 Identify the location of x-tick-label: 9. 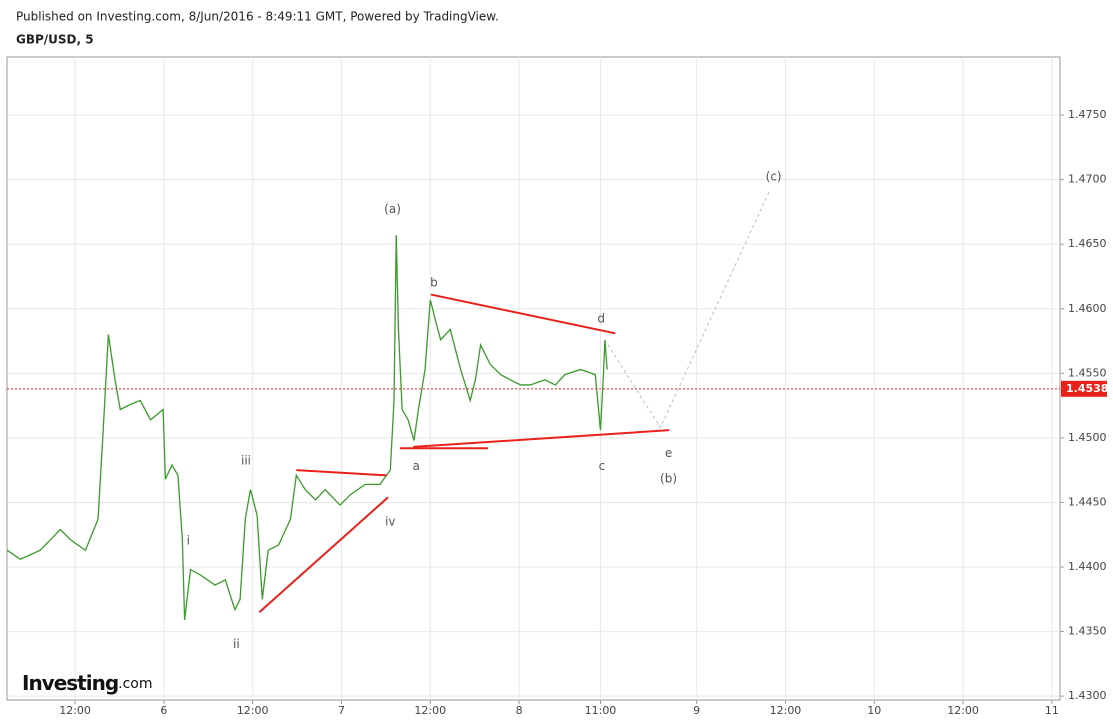
(696, 710).